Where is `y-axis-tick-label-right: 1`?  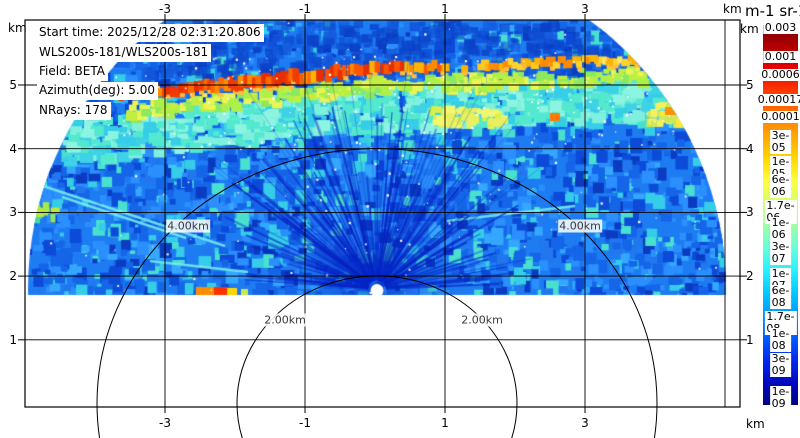
y-axis-tick-label-right: 1 is located at coordinates (750, 339).